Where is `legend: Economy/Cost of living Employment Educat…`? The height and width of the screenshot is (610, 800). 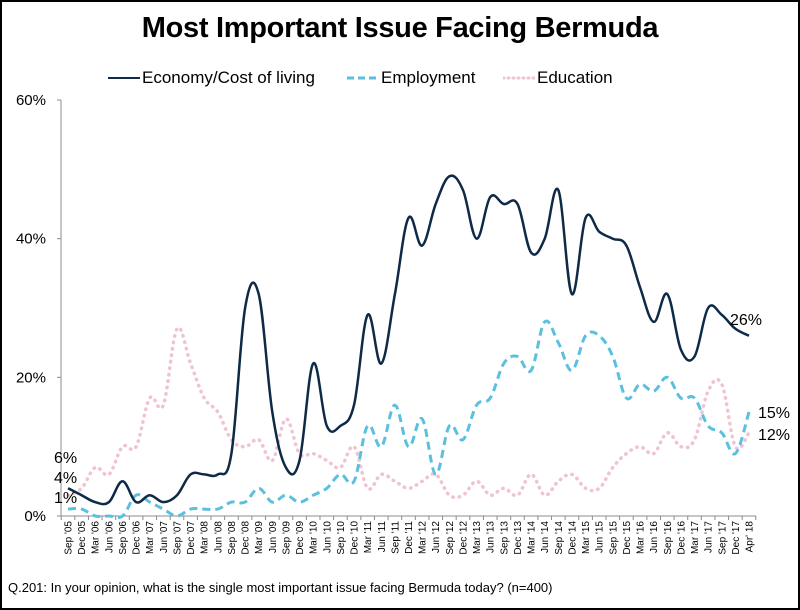
legend: Economy/Cost of living Employment Educat… is located at coordinates (400, 81).